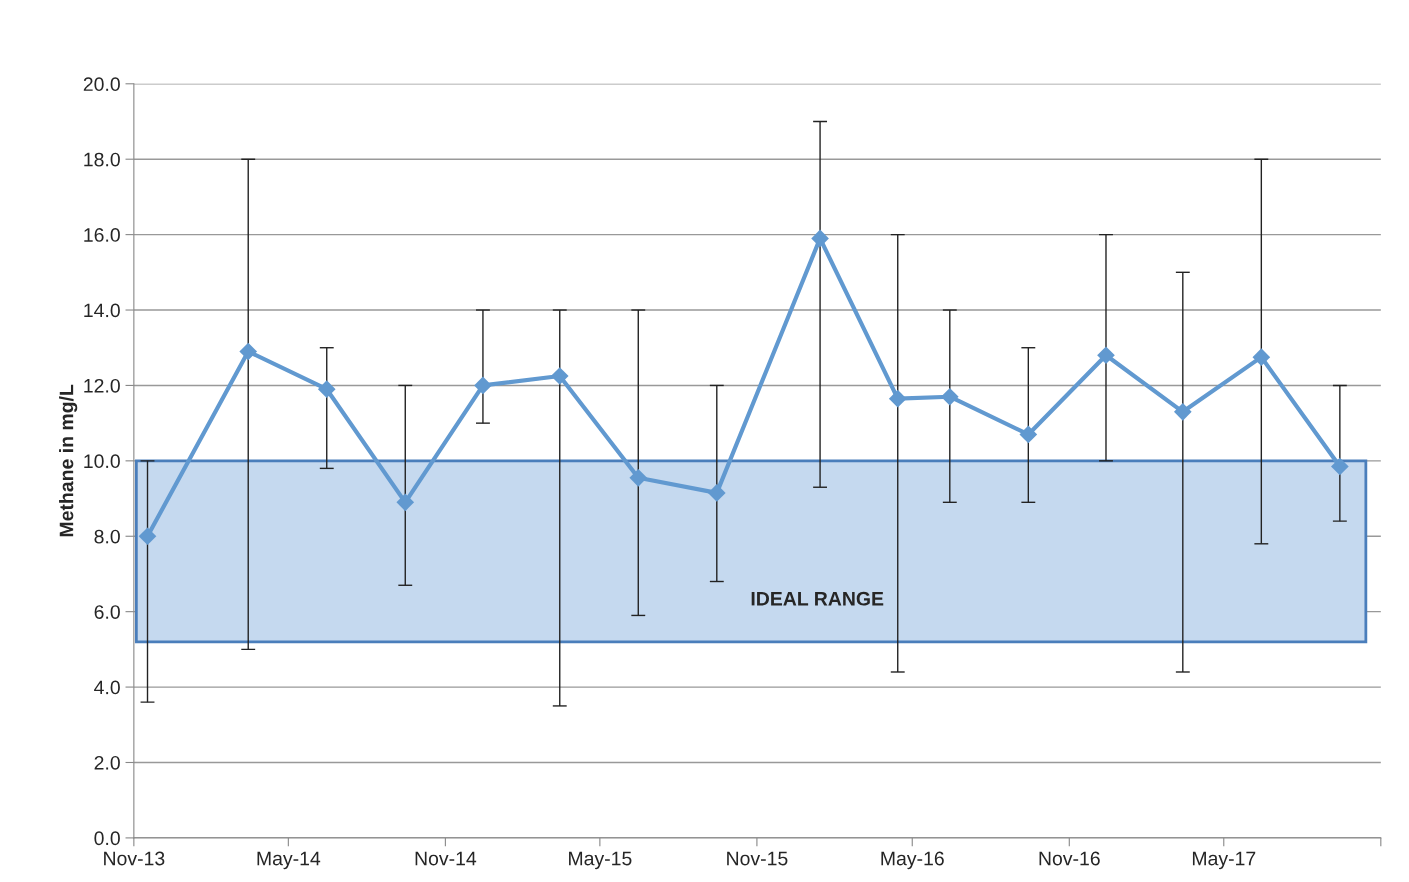 This screenshot has height=882, width=1409. What do you see at coordinates (1069, 858) in the screenshot?
I see `x-tick-label: Nov-16` at bounding box center [1069, 858].